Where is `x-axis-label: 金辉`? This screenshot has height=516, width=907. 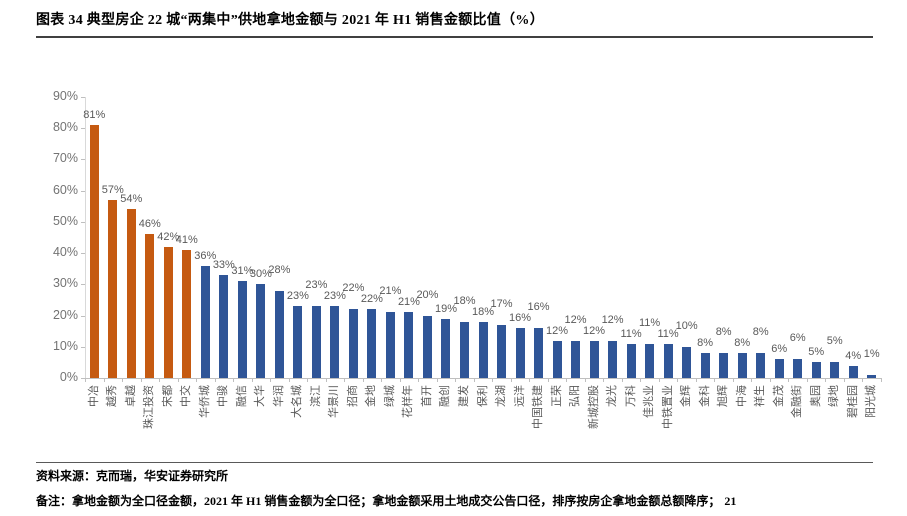 x-axis-label: 金辉 is located at coordinates (686, 396).